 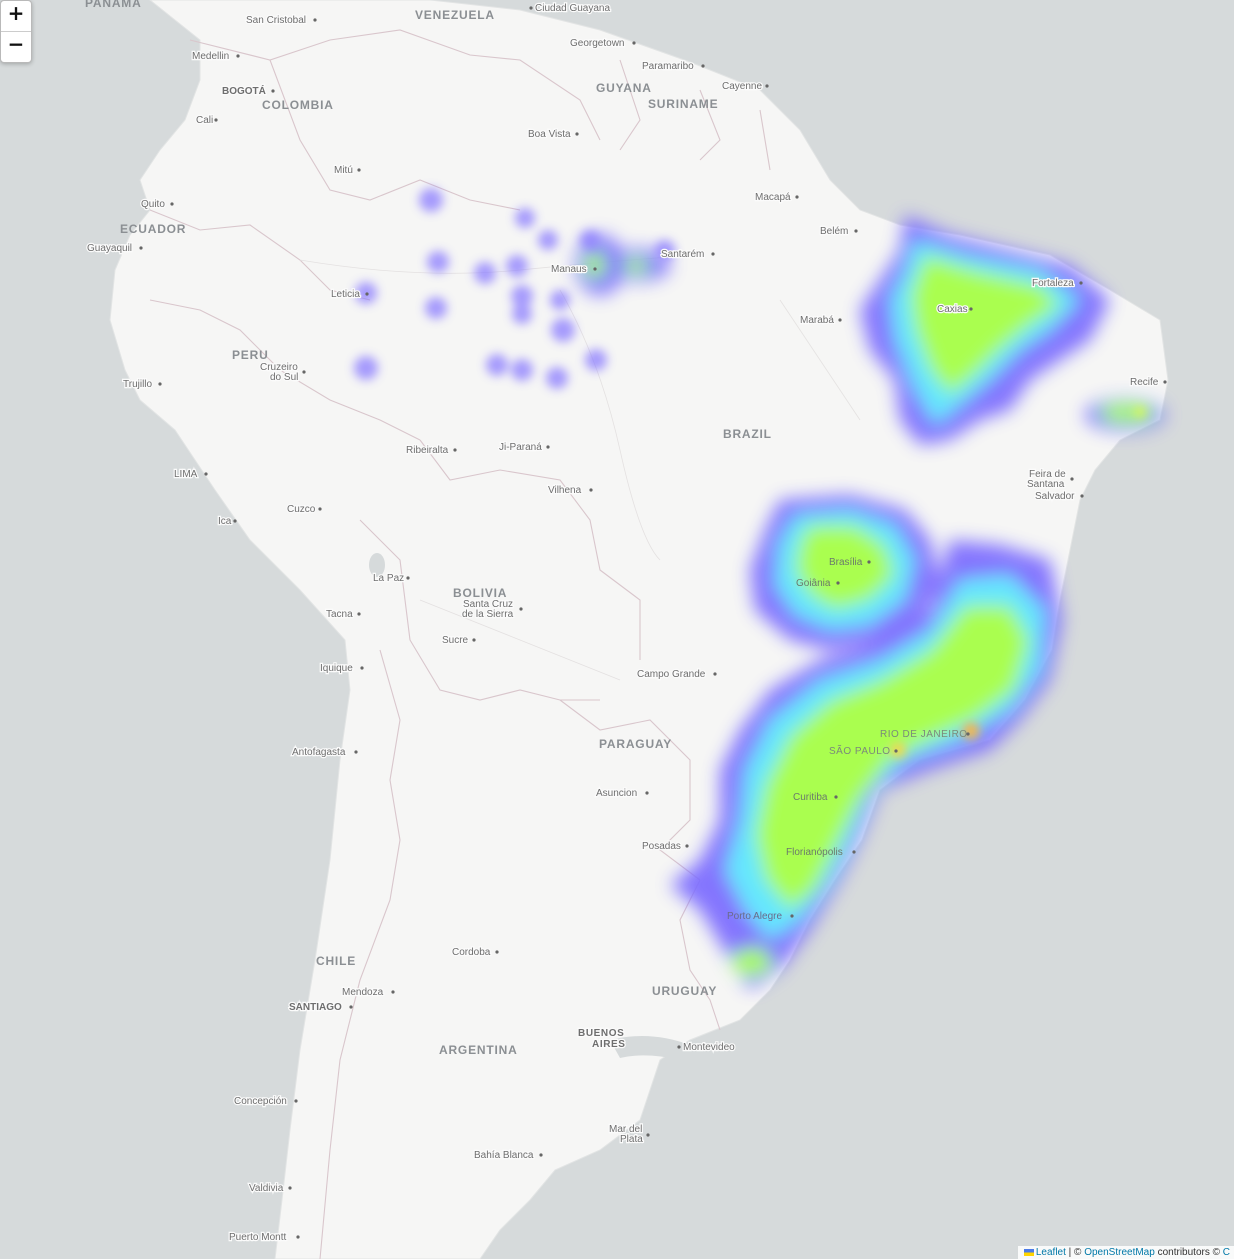 What do you see at coordinates (742, 86) in the screenshot?
I see `city-label: Cayenne` at bounding box center [742, 86].